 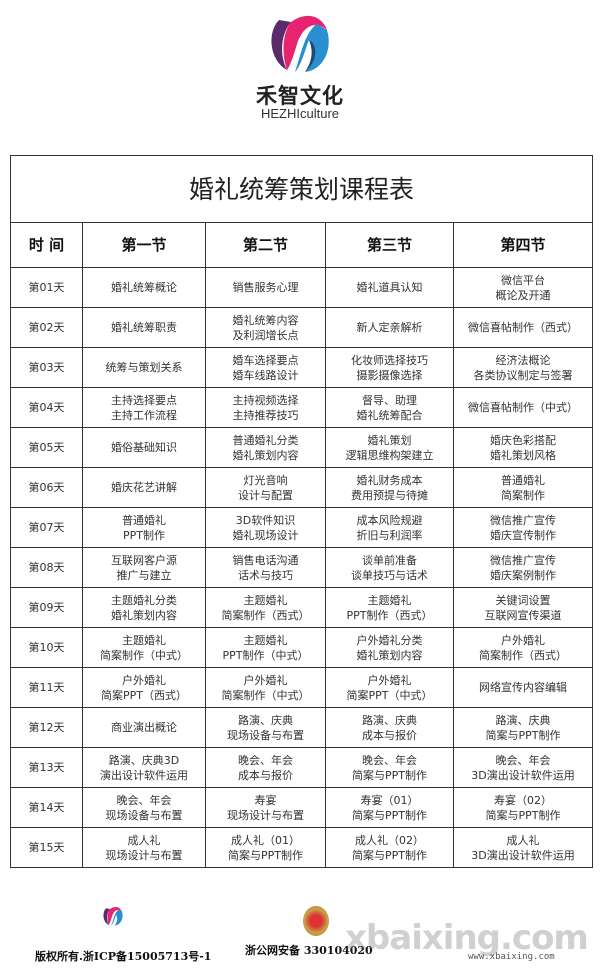 I want to click on session-cell: 微信喜帖制作（西式）, so click(x=523, y=327).